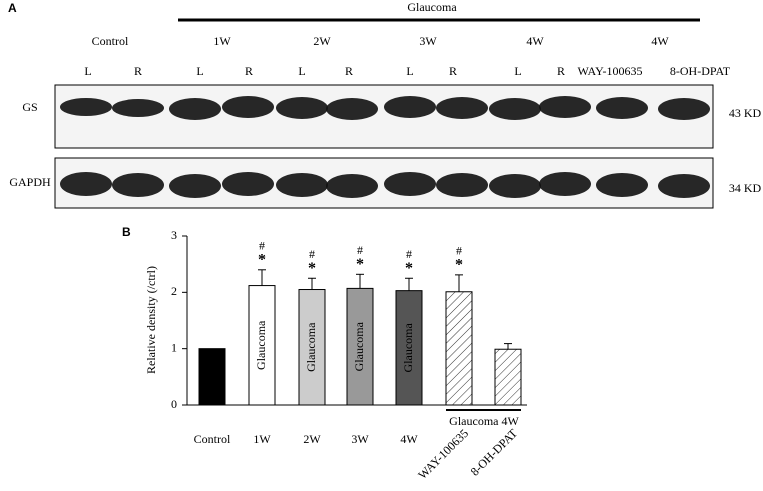  What do you see at coordinates (409, 439) in the screenshot?
I see `x-tick-label: 4W` at bounding box center [409, 439].